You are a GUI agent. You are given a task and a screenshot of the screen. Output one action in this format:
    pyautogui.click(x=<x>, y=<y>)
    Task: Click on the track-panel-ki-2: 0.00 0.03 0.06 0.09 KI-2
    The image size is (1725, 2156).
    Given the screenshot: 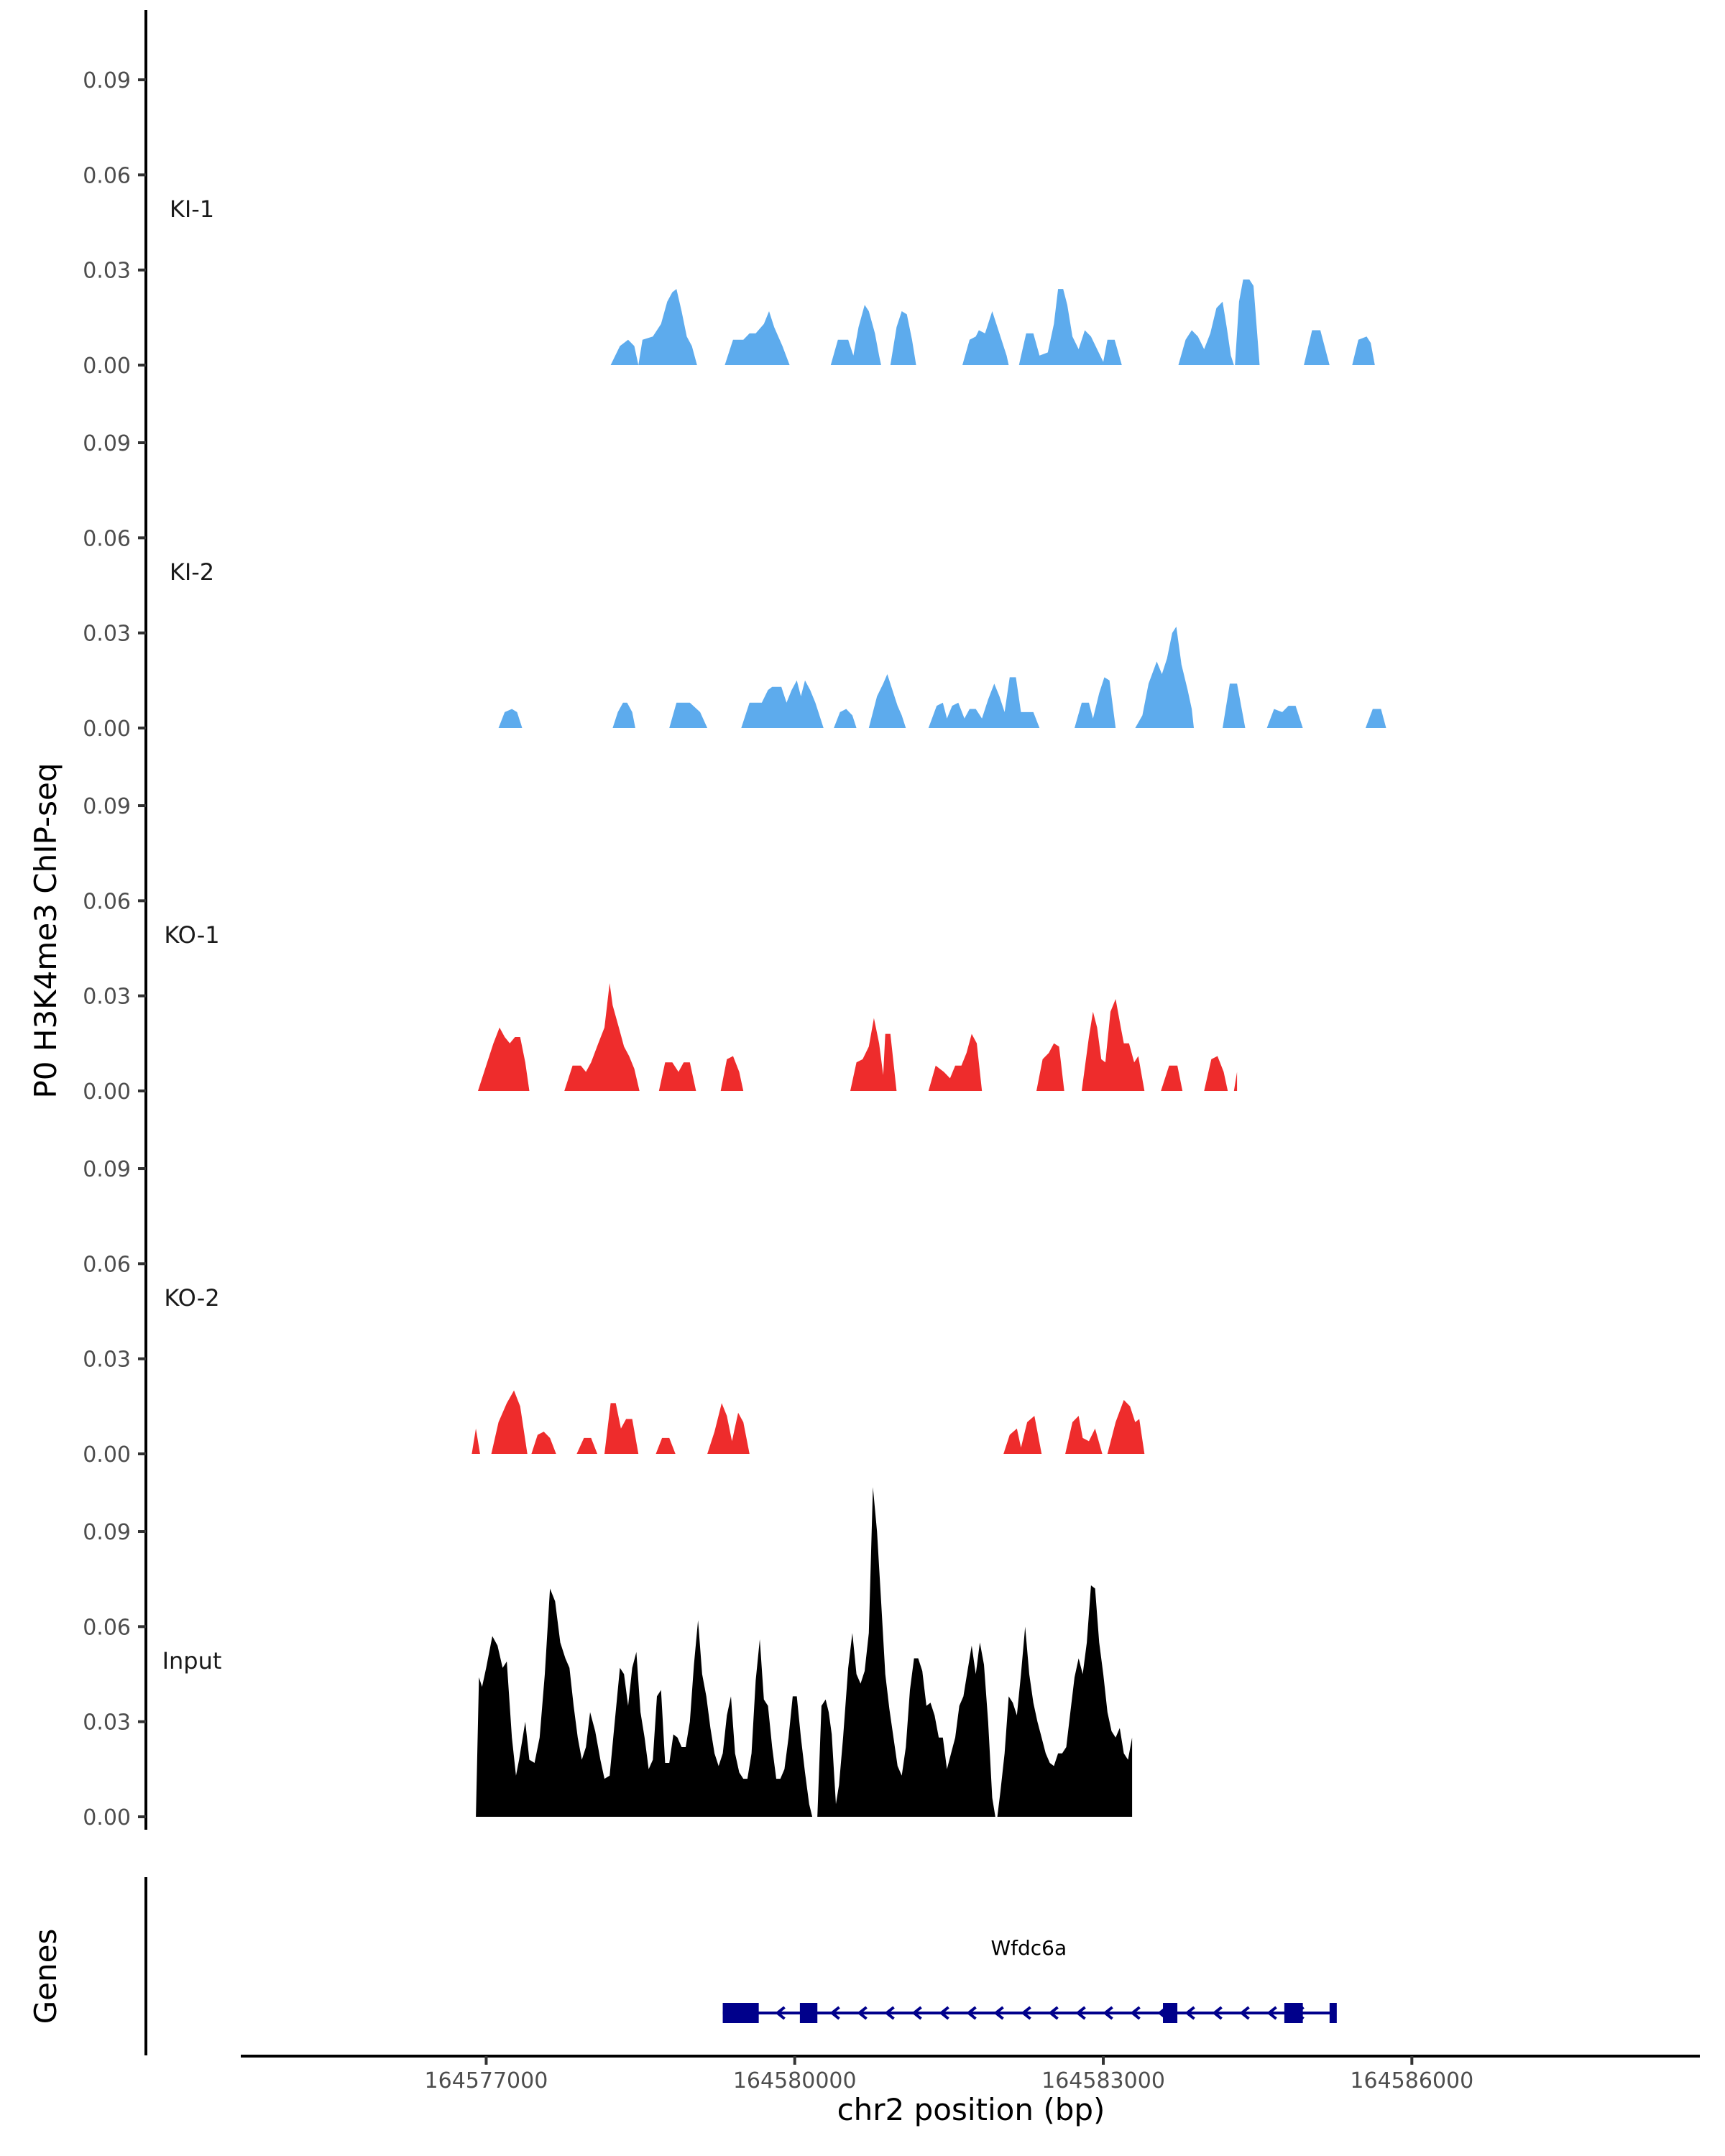 What is the action you would take?
    pyautogui.click(x=734, y=557)
    